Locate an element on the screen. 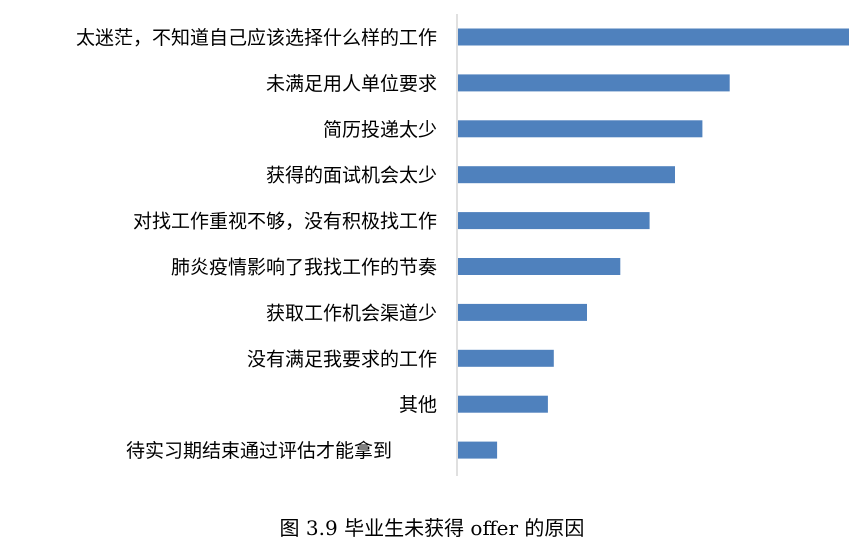  category-label-5: 肺炎疫情影响了我找工作的节奏 is located at coordinates (304, 268).